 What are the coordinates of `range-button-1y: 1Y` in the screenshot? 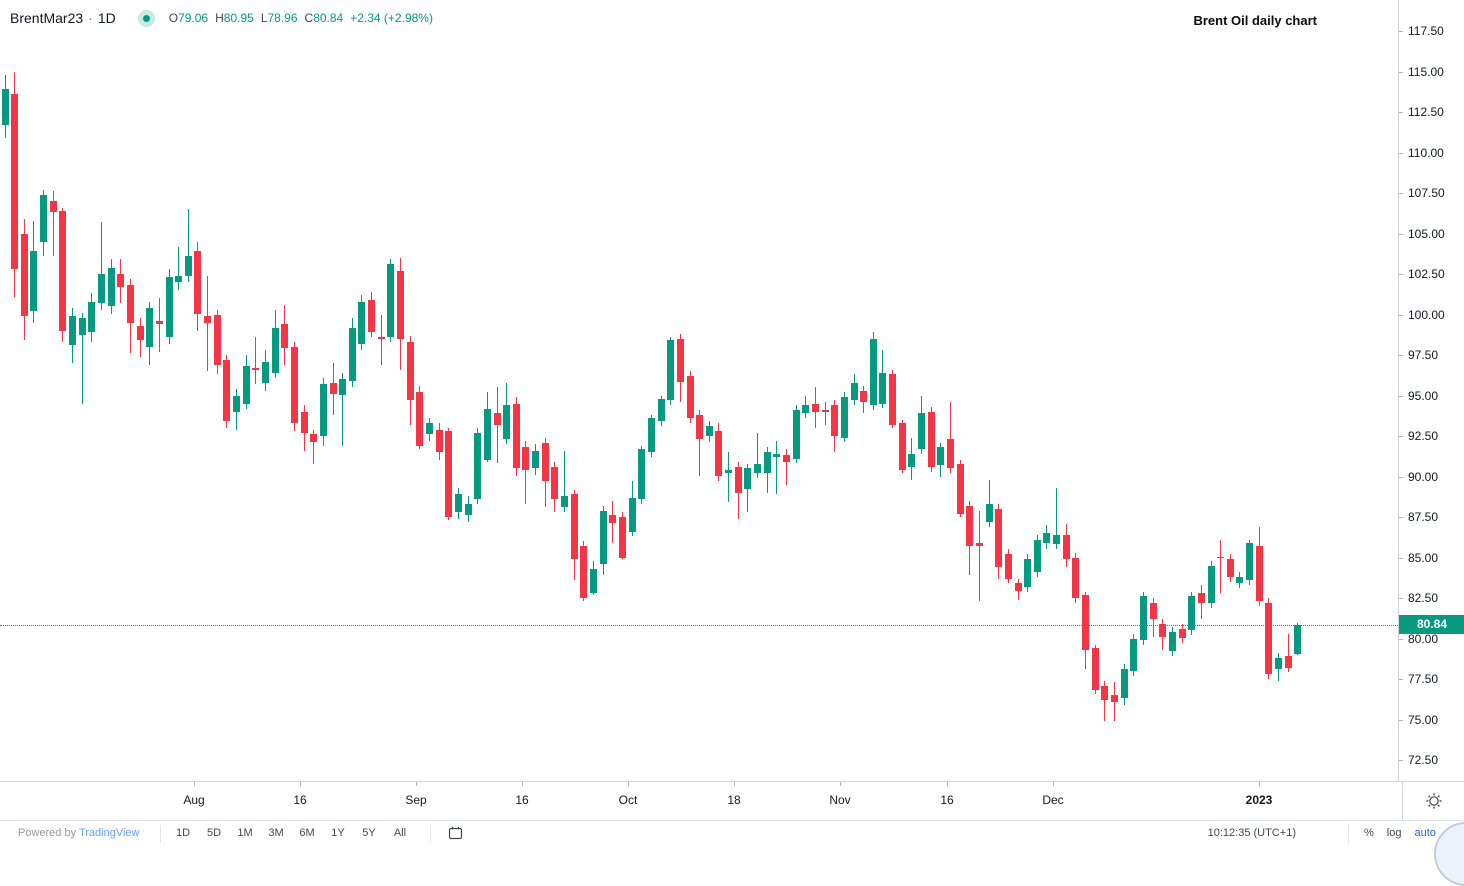 It's located at (338, 833).